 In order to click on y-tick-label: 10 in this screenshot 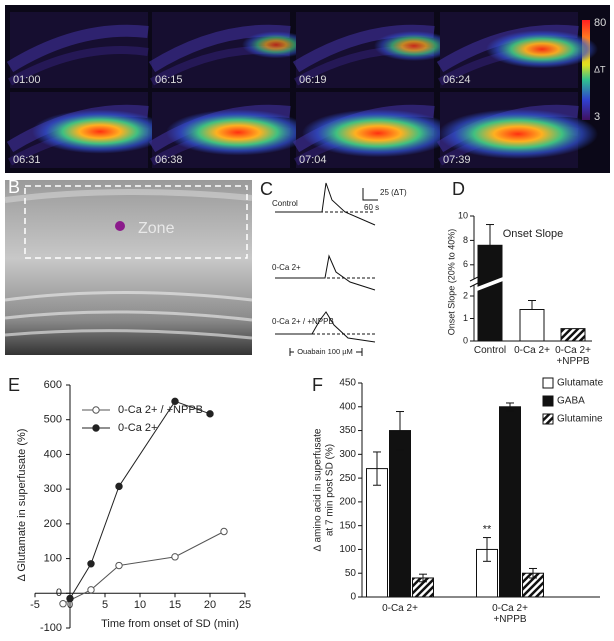, I will do `click(463, 215)`.